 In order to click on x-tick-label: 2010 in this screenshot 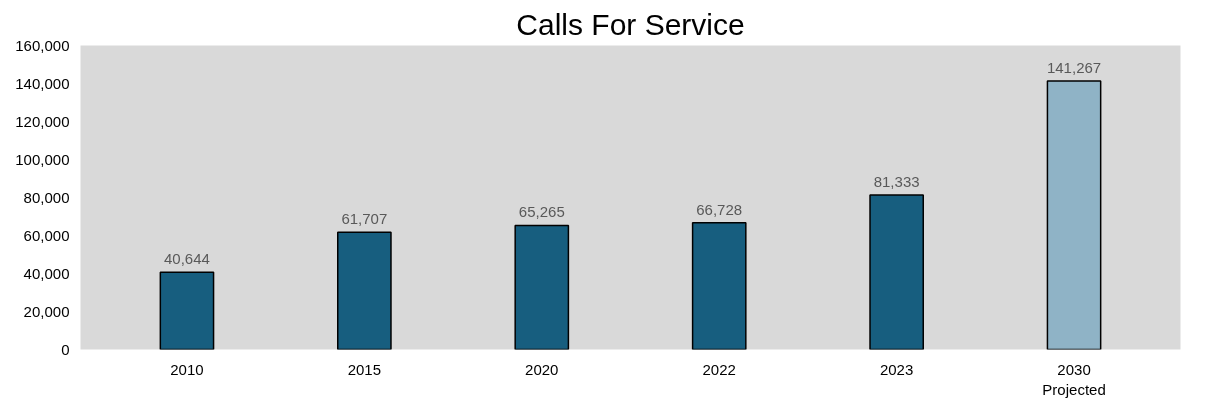, I will do `click(187, 369)`.